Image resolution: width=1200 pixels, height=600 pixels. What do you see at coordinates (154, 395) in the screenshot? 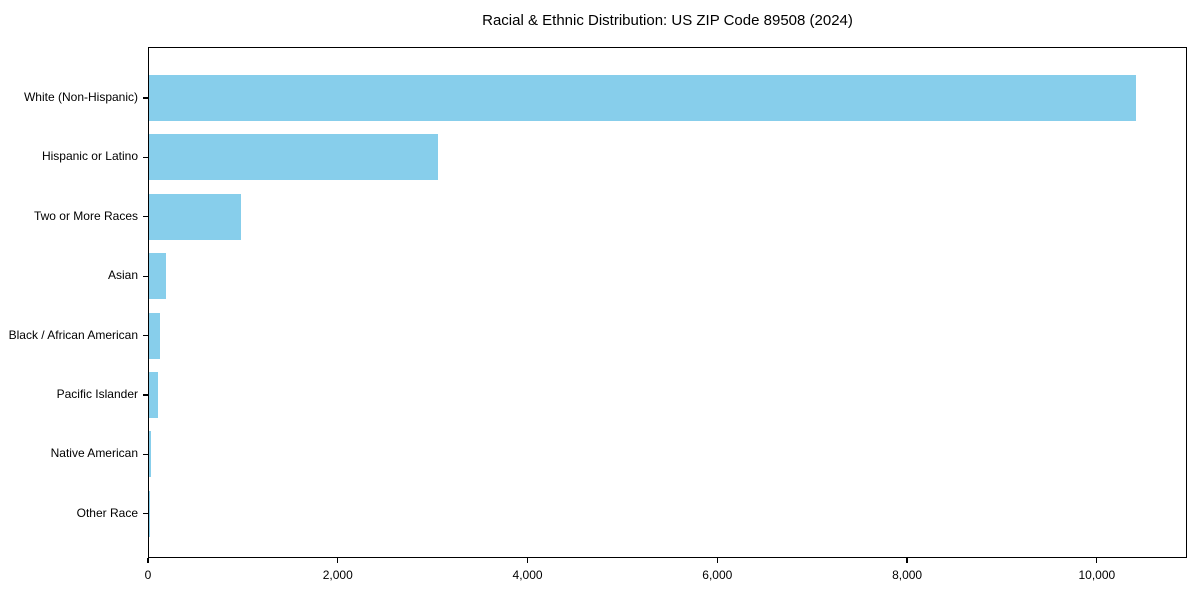
I see `bar-pacific-islander` at bounding box center [154, 395].